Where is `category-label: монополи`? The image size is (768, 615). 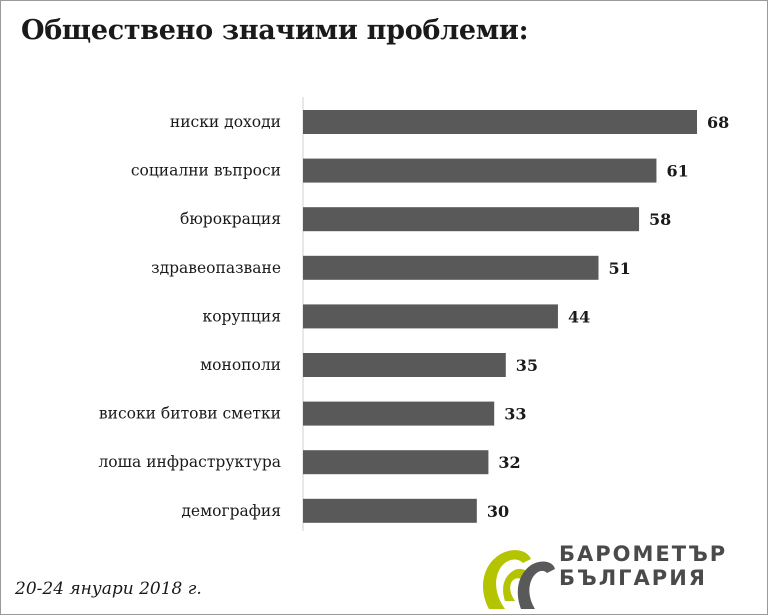
category-label: монополи is located at coordinates (240, 365).